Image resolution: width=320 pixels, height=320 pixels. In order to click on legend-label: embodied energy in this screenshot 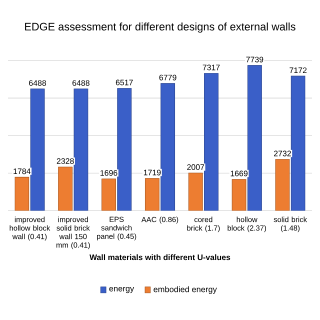, I will do `click(185, 290)`.